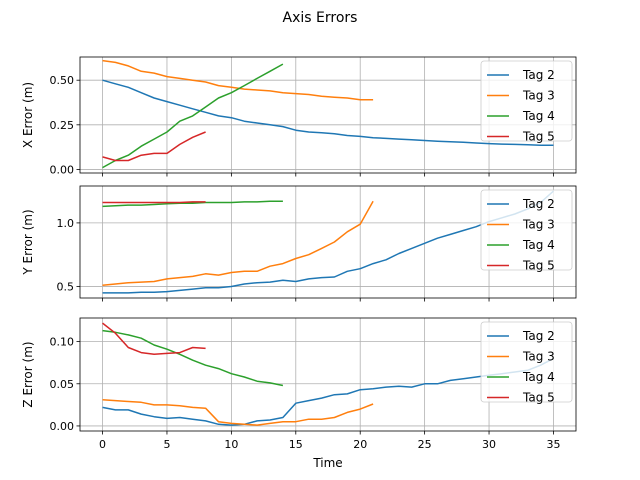  What do you see at coordinates (425, 444) in the screenshot?
I see `x-tick-label: 25` at bounding box center [425, 444].